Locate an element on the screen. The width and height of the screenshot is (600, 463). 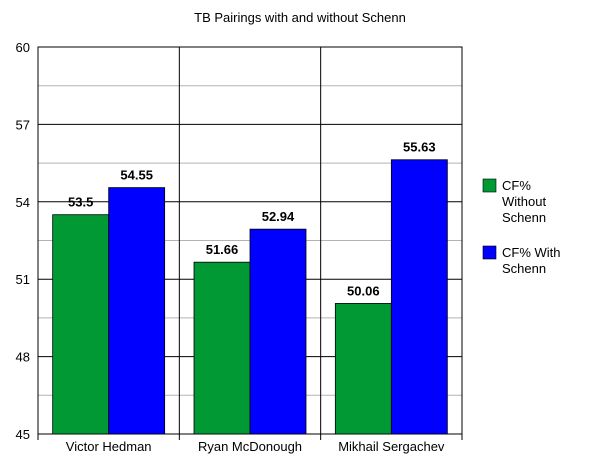
y-tick-label: 48 is located at coordinates (23, 357).